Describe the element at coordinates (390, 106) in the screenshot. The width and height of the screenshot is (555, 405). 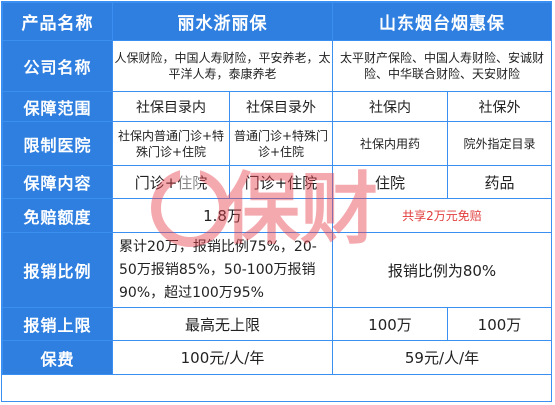
I see `scope-b1: 社保内` at that location.